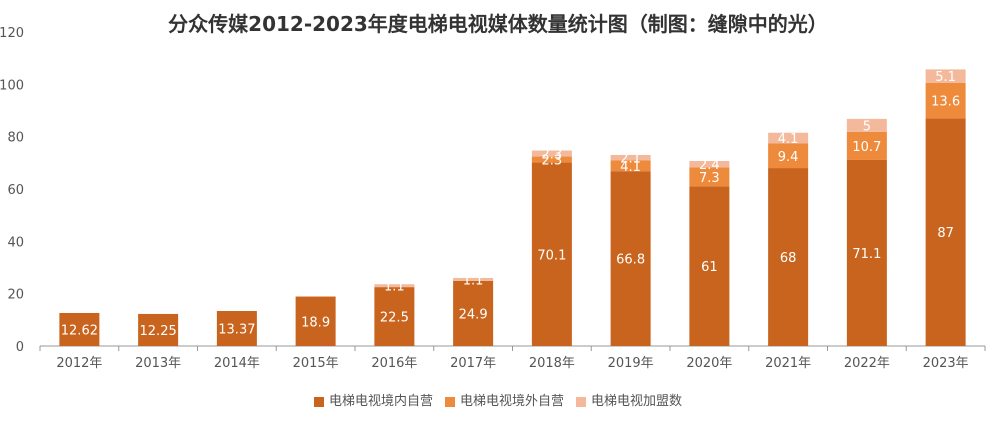 This screenshot has width=996, height=421. I want to click on legend-item: 电梯电视境外自营, so click(504, 399).